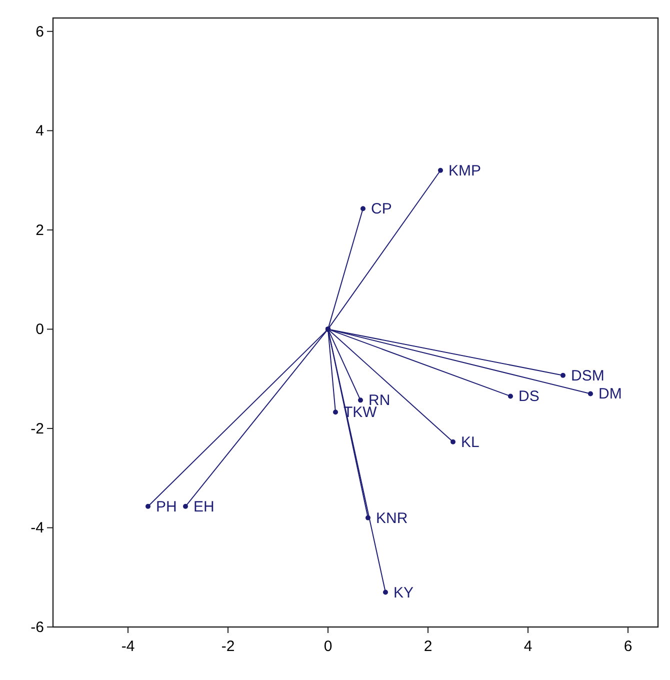 The height and width of the screenshot is (680, 670). Describe the element at coordinates (392, 518) in the screenshot. I see `series-label: KNR` at that location.